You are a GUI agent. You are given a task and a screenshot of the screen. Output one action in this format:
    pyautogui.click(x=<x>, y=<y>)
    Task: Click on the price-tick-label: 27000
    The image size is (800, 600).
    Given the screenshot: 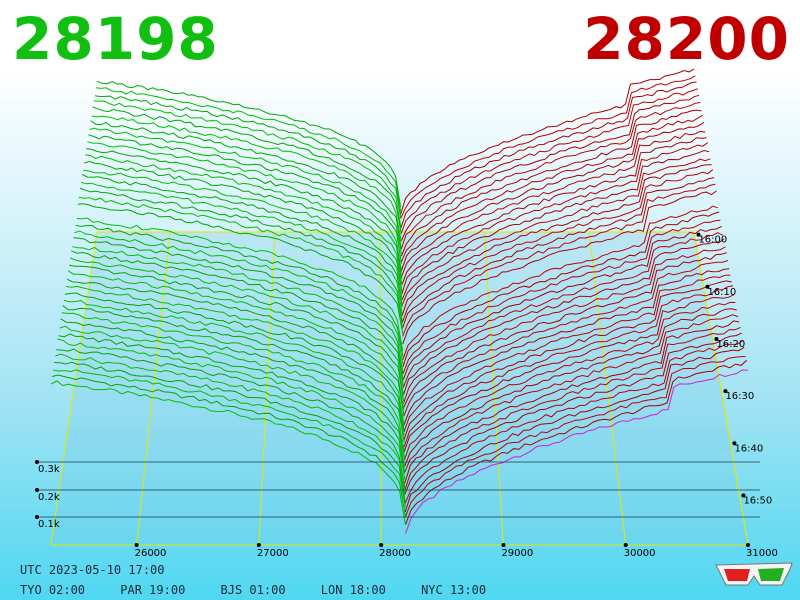 What is the action you would take?
    pyautogui.click(x=273, y=553)
    